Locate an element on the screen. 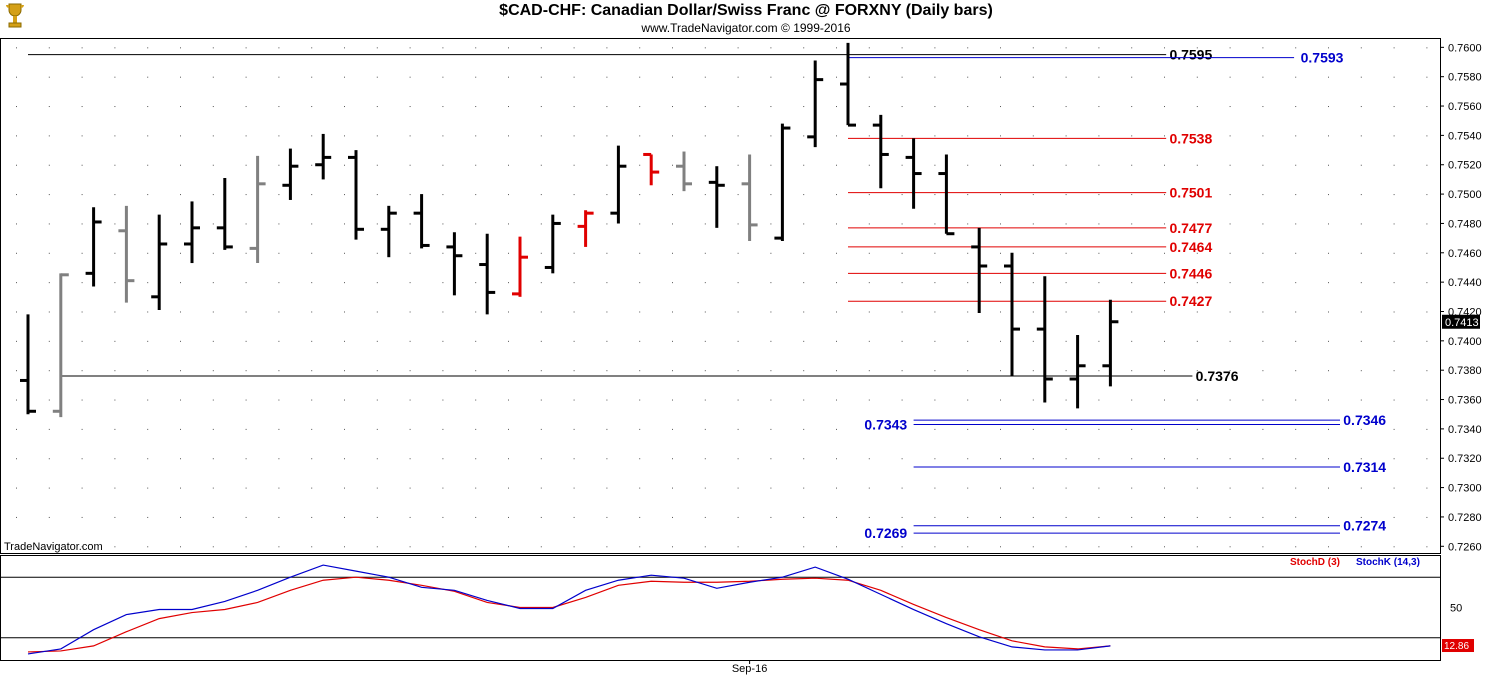 The height and width of the screenshot is (678, 1492). trophy-icon is located at coordinates (15, 15).